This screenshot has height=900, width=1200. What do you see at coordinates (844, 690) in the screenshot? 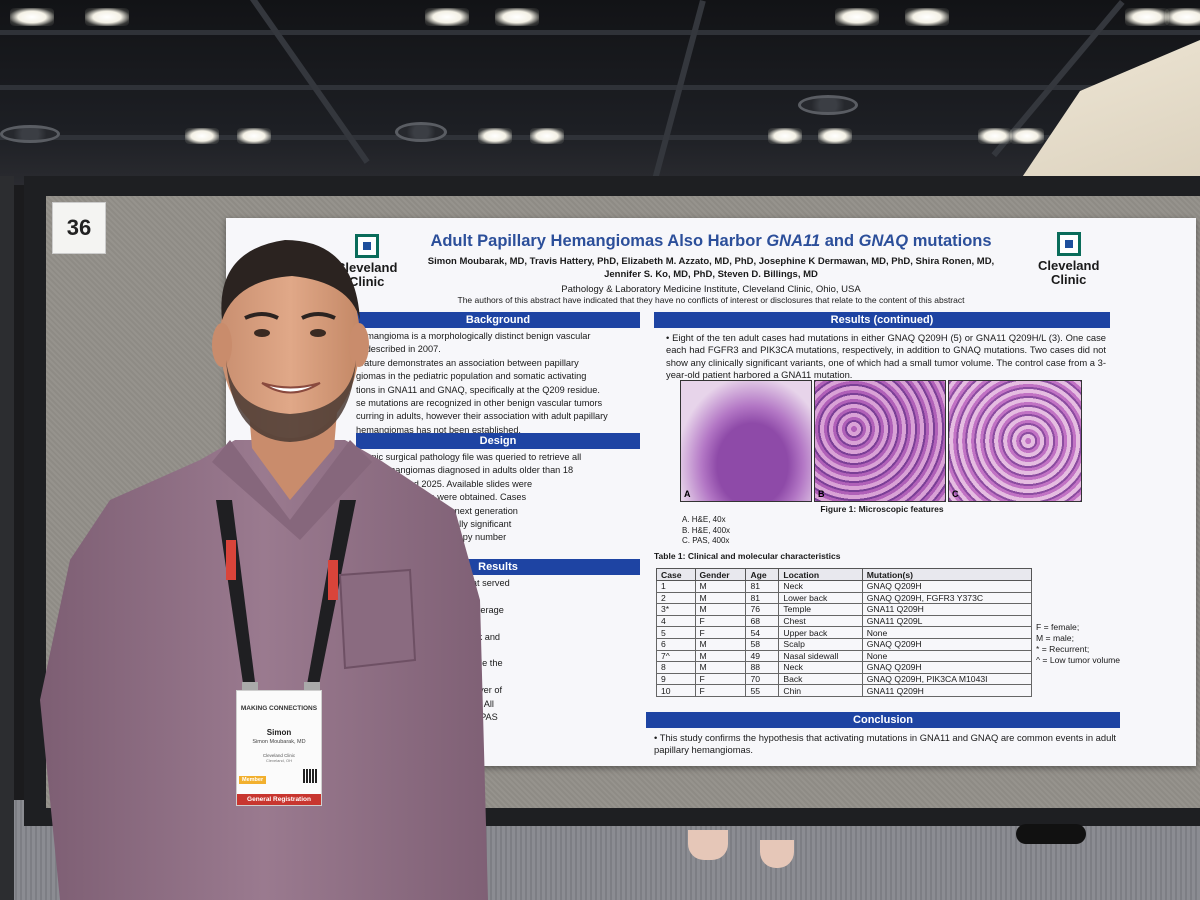
I see `table-row: 10 F 55 Chin GNA11 Q209H` at bounding box center [844, 690].